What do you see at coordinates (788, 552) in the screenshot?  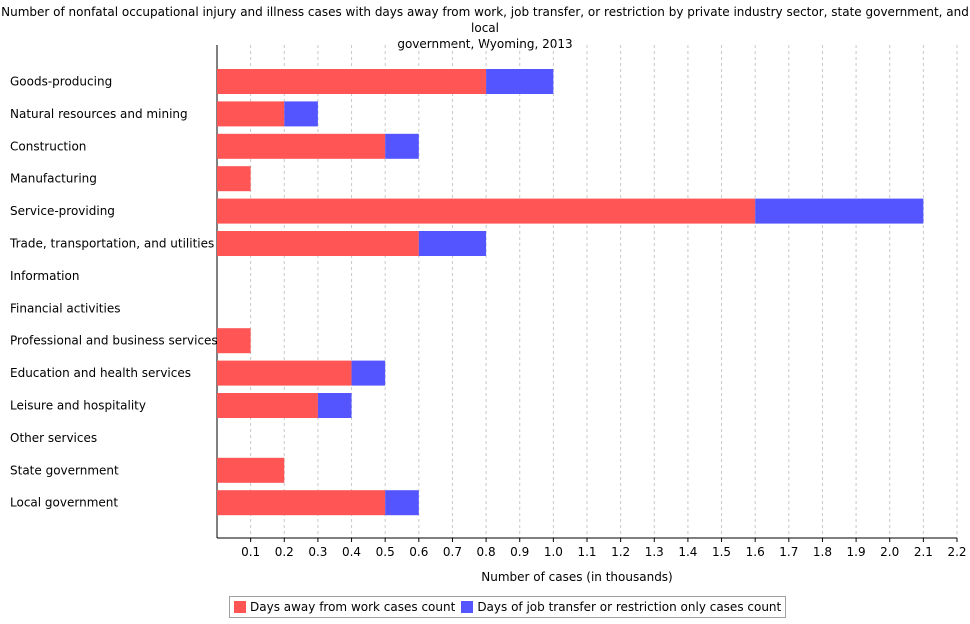 I see `x-tick-label-16: 1.7` at bounding box center [788, 552].